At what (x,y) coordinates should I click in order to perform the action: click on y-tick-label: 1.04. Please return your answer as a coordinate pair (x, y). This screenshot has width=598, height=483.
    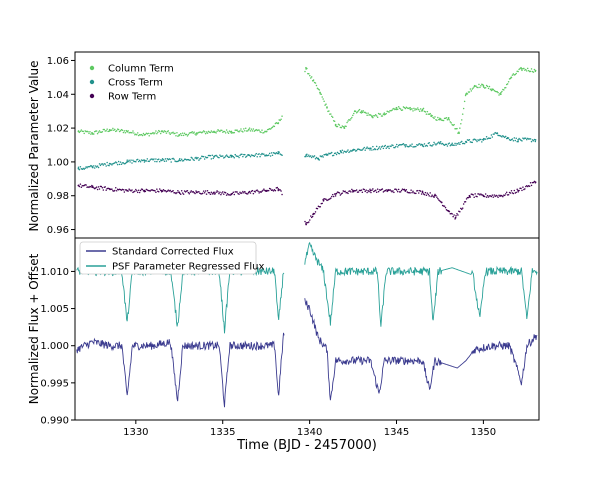
    Looking at the image, I should click on (58, 95).